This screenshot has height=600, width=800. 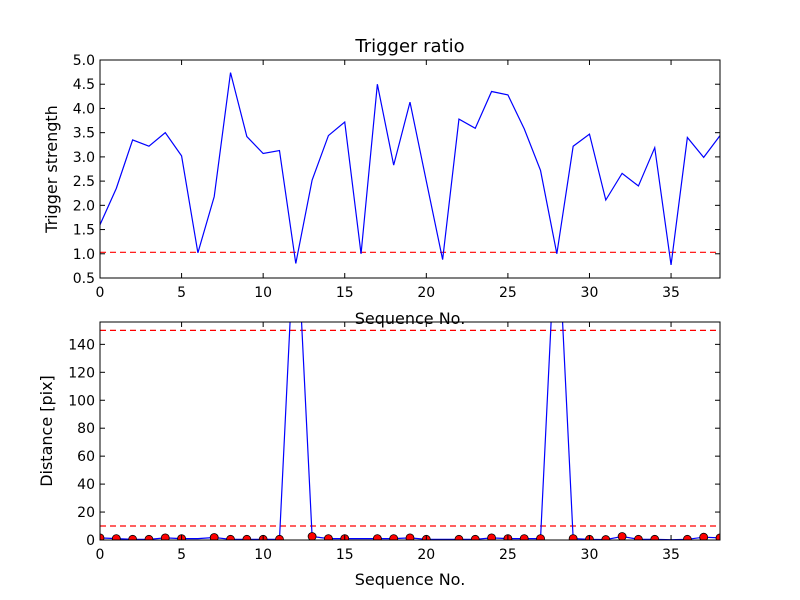 I want to click on trigger-y-tick-label: 5.0, so click(x=84, y=61).